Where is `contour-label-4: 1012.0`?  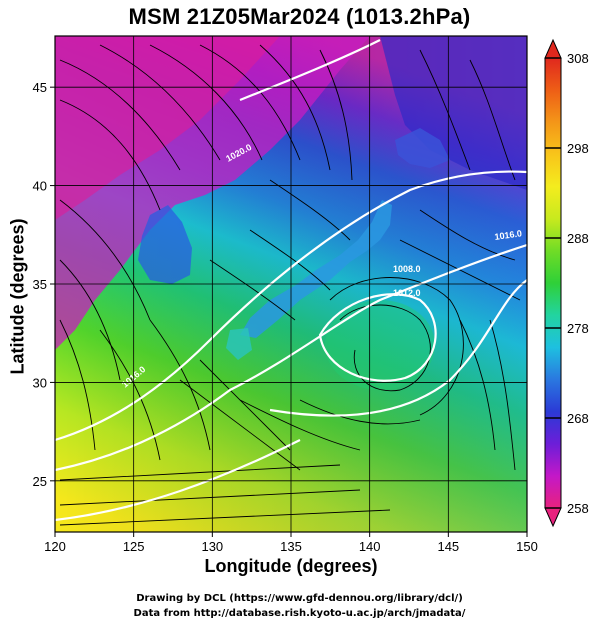 contour-label-4: 1012.0 is located at coordinates (407, 293).